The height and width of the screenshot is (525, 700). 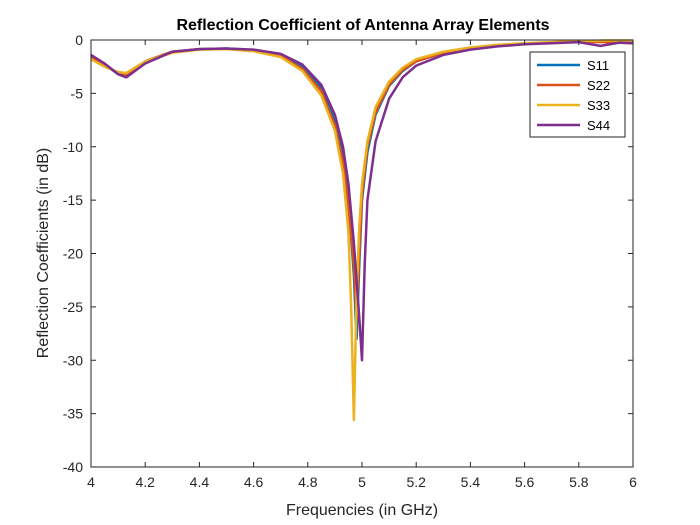 What do you see at coordinates (79, 40) in the screenshot?
I see `y-tick-label: 0` at bounding box center [79, 40].